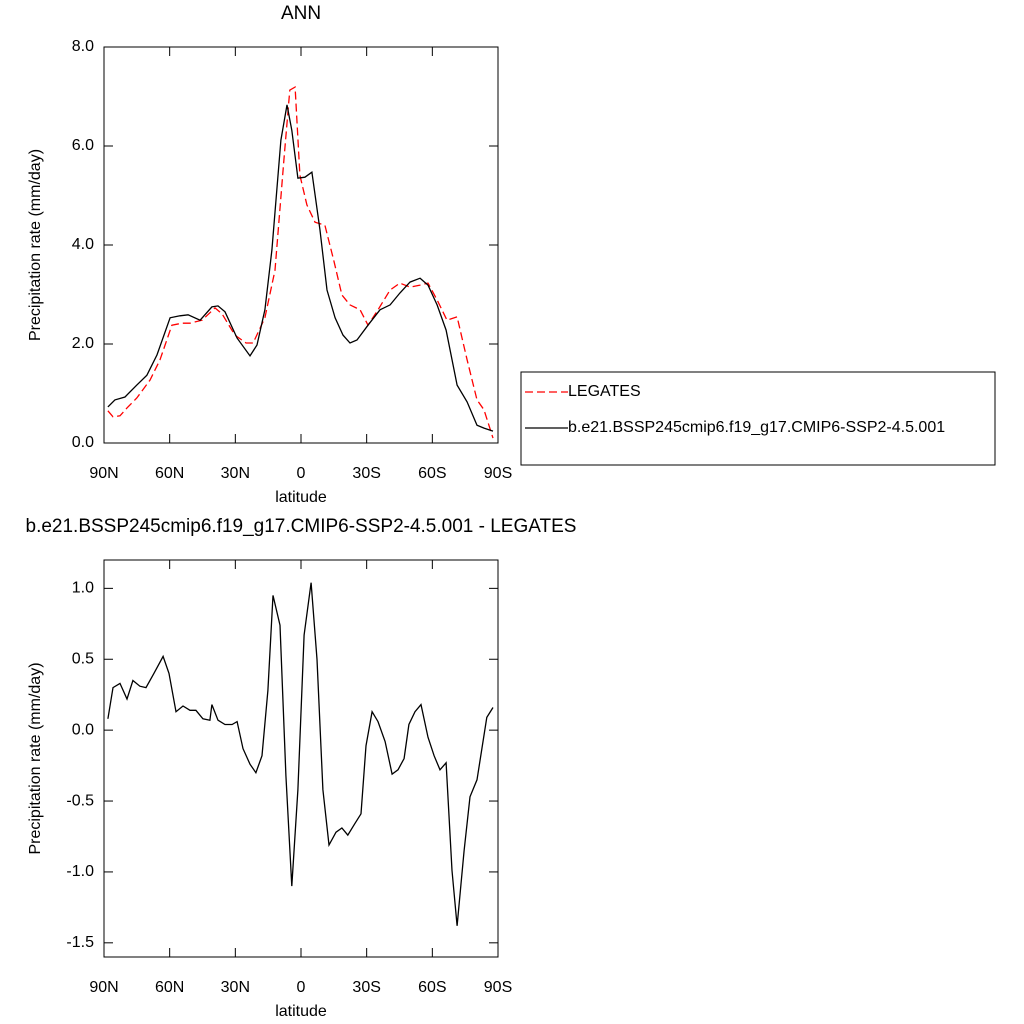 Image resolution: width=1024 pixels, height=1024 pixels. I want to click on y-tick-label: 0.5, so click(83, 658).